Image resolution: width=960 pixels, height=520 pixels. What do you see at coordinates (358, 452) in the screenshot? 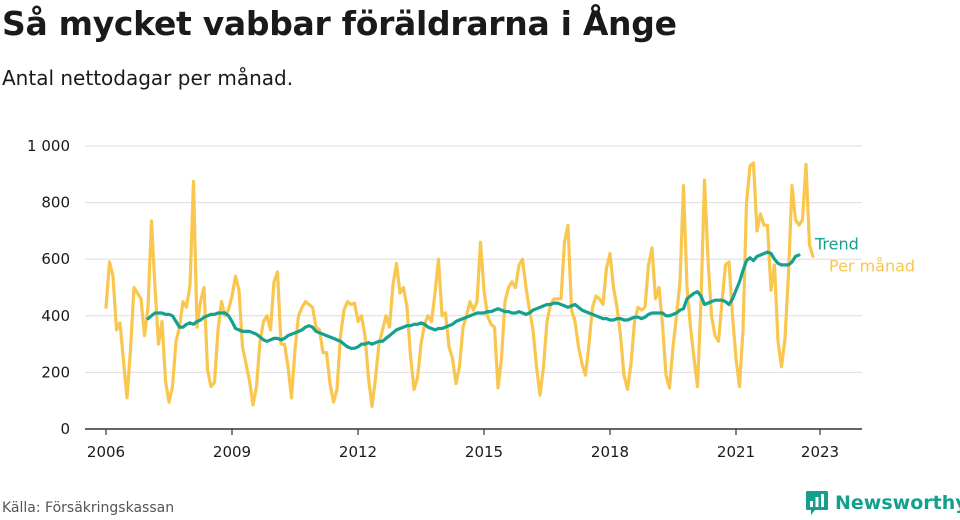
I see `x-tick-label: 2012` at bounding box center [358, 452].